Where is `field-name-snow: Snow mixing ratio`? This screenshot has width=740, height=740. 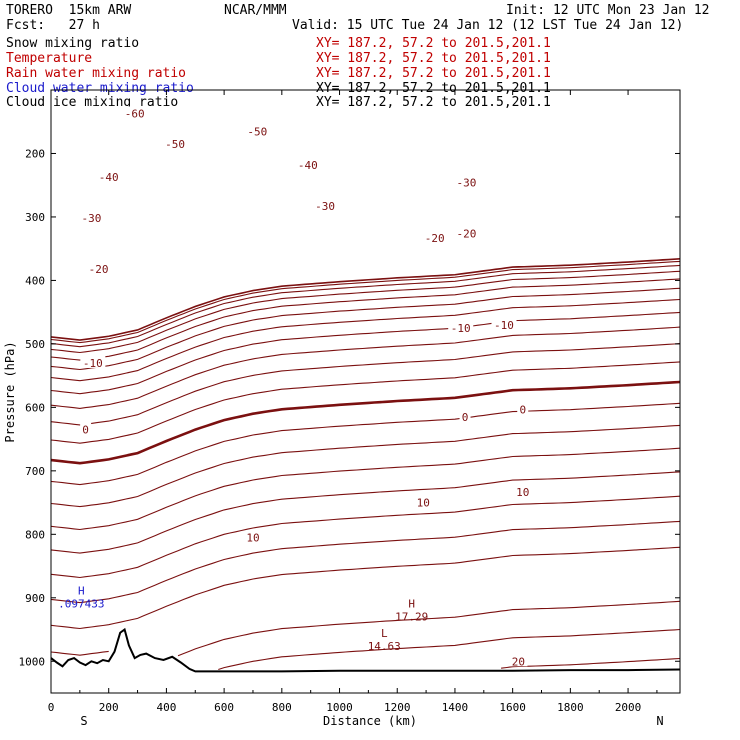 field-name-snow: Snow mixing ratio is located at coordinates (73, 43).